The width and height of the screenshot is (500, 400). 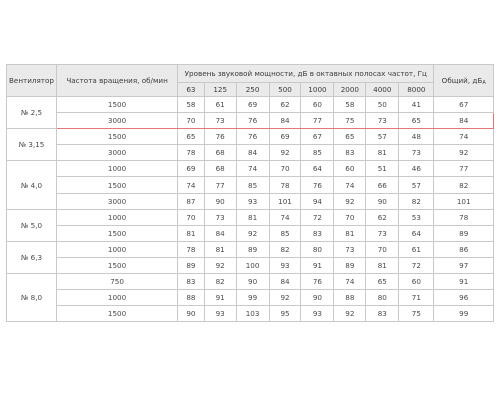 I want to click on band-value-cell: 82, so click(x=220, y=282).